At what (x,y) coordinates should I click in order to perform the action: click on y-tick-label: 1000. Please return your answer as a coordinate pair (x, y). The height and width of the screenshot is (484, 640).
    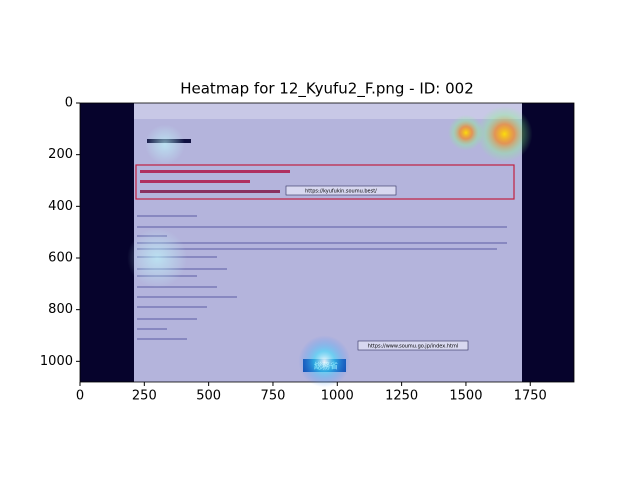
    Looking at the image, I should click on (56, 361).